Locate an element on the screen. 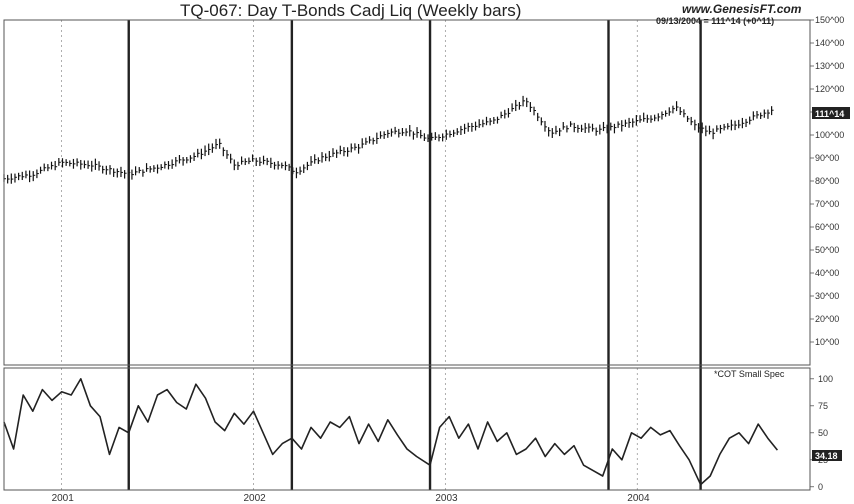 Image resolution: width=854 pixels, height=504 pixels. x-tick-label: 2002 is located at coordinates (254, 498).